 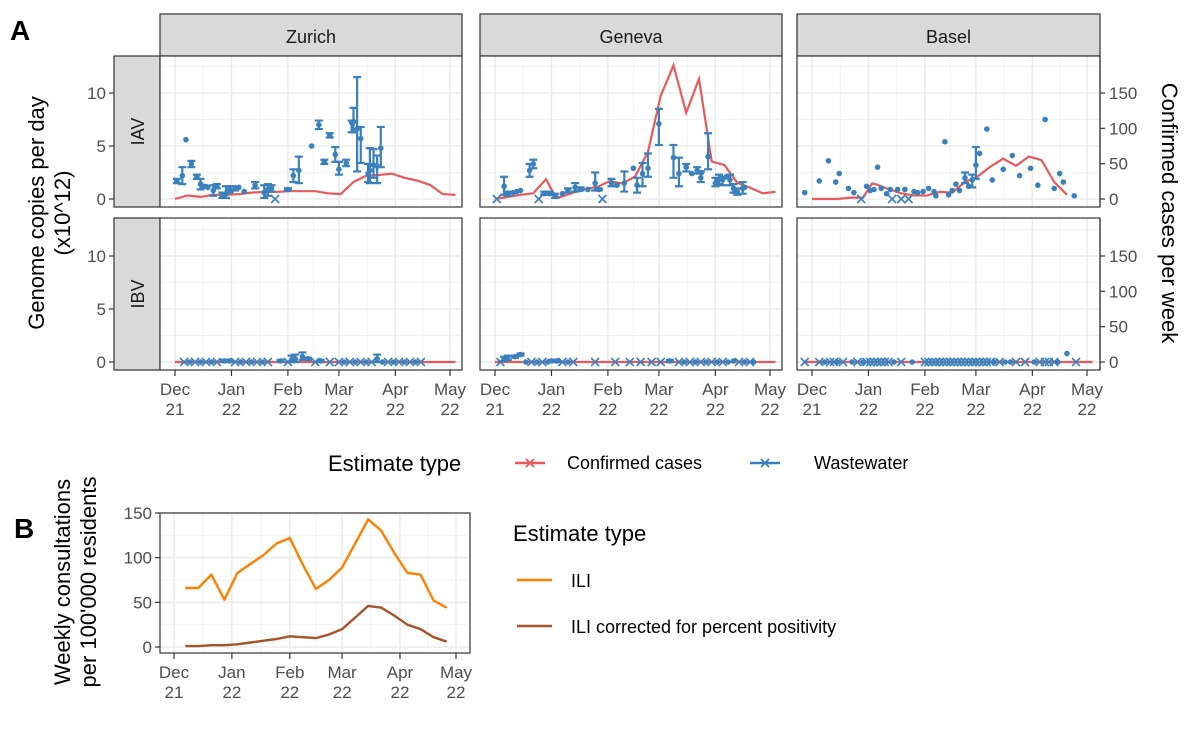 I want to click on y-axis-title-b-line2: per 100'000 residents, so click(x=88, y=582).